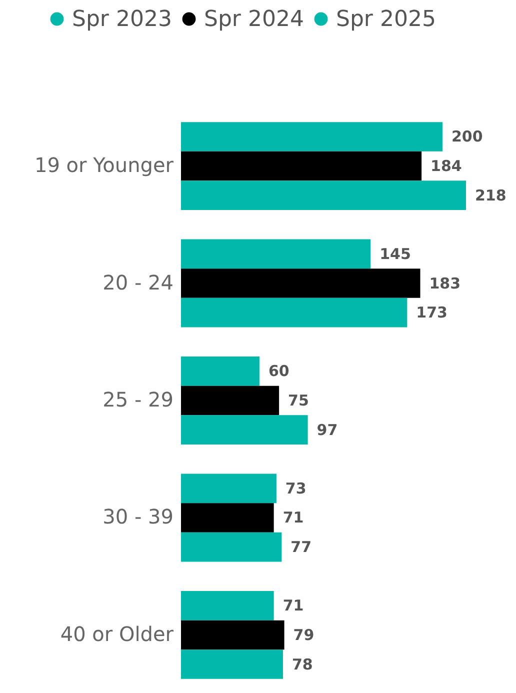 The height and width of the screenshot is (693, 516). I want to click on y-tick-label: 25 - 29, so click(138, 400).